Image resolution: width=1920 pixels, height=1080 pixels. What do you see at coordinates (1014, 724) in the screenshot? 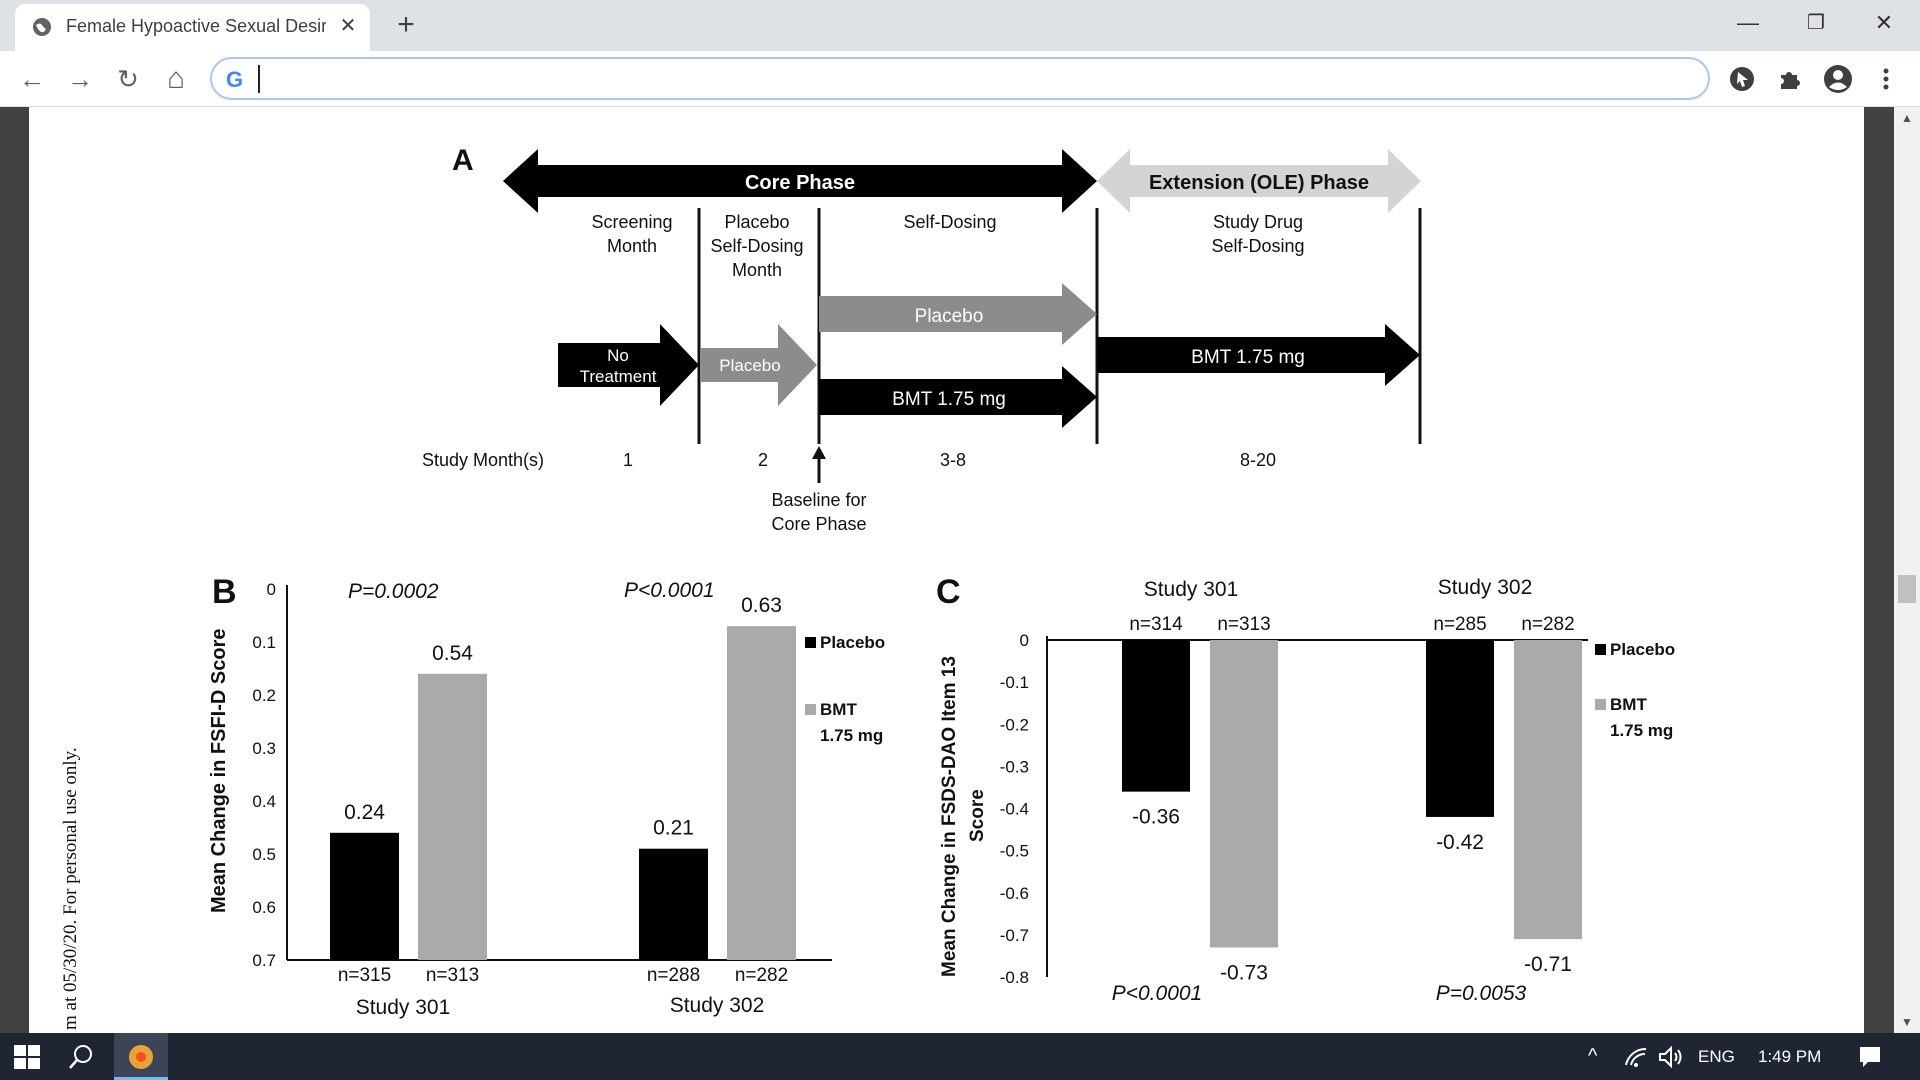
I see `y-tick-label: -0.2` at bounding box center [1014, 724].